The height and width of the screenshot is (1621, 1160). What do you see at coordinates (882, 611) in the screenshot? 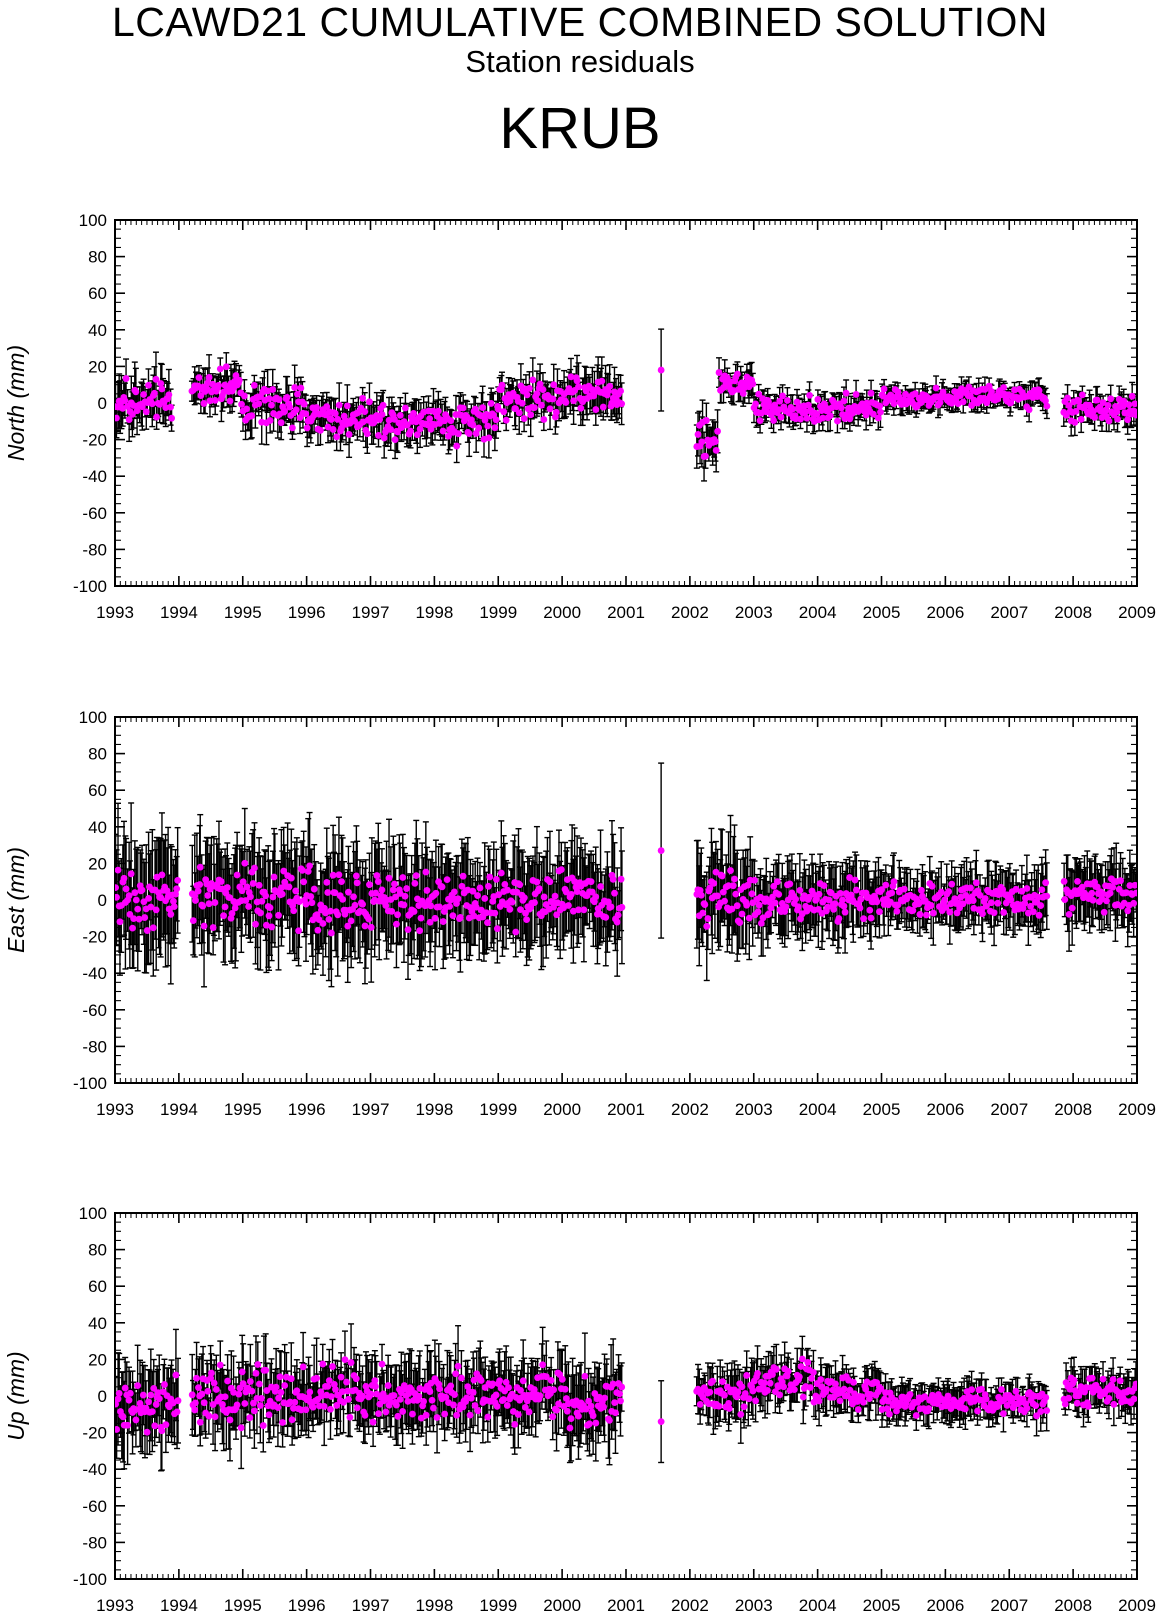
I see `north-xtick-label: 2005` at bounding box center [882, 611].